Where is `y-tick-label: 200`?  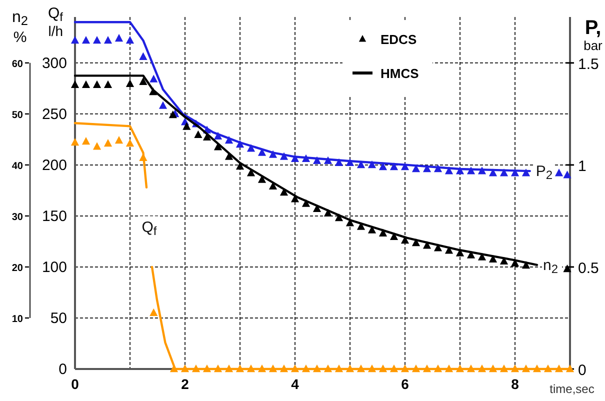
y-tick-label: 200 is located at coordinates (54, 165).